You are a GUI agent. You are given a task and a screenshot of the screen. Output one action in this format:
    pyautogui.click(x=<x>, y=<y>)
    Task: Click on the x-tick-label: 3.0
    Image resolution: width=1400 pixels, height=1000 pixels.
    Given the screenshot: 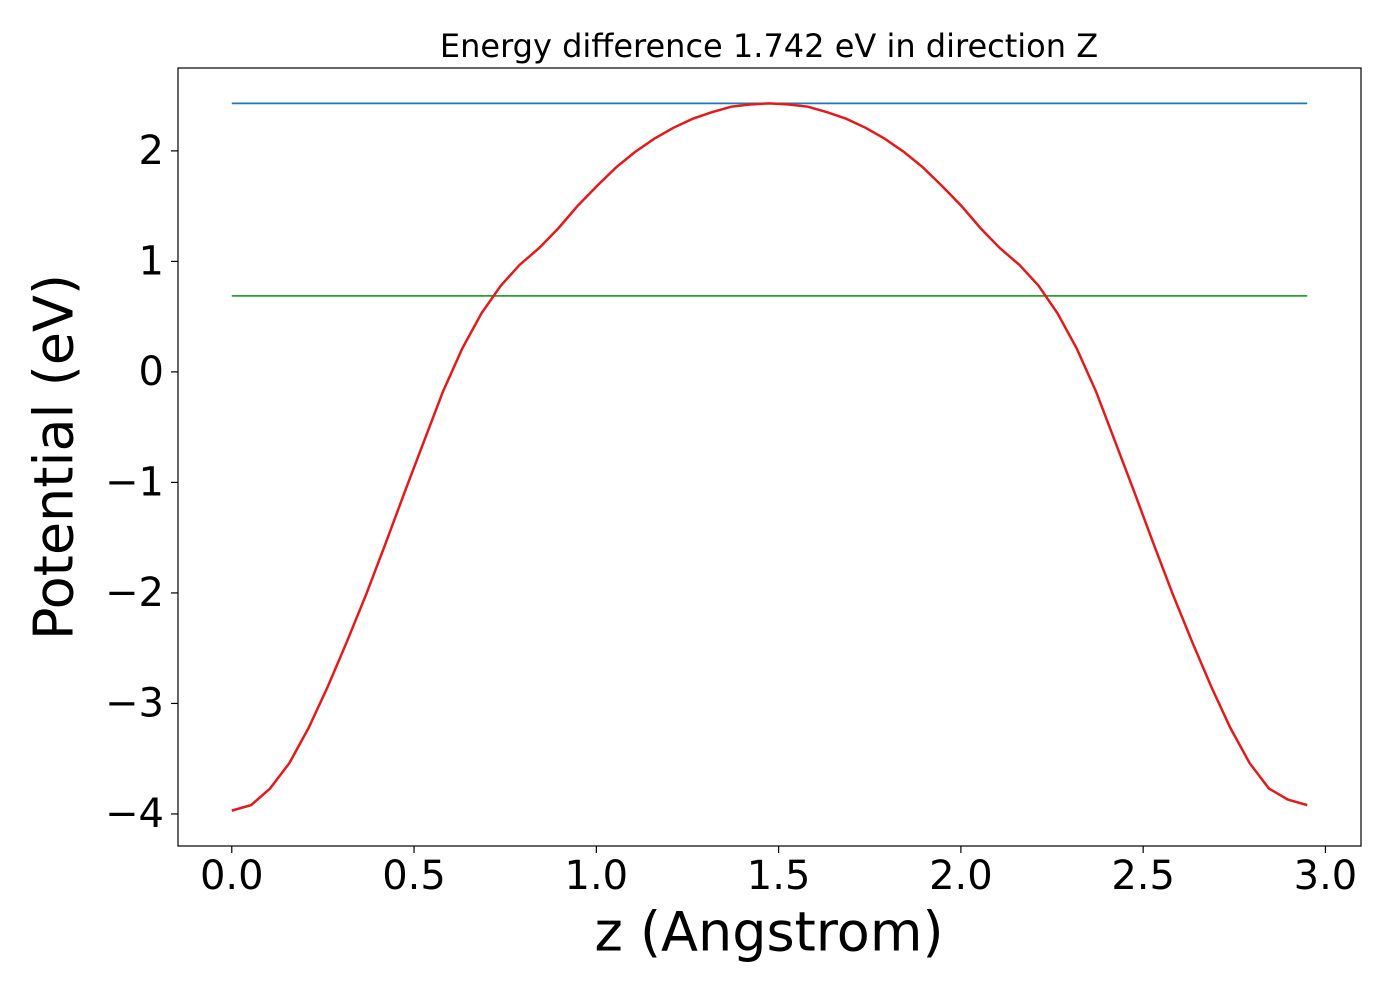 What is the action you would take?
    pyautogui.click(x=1326, y=876)
    